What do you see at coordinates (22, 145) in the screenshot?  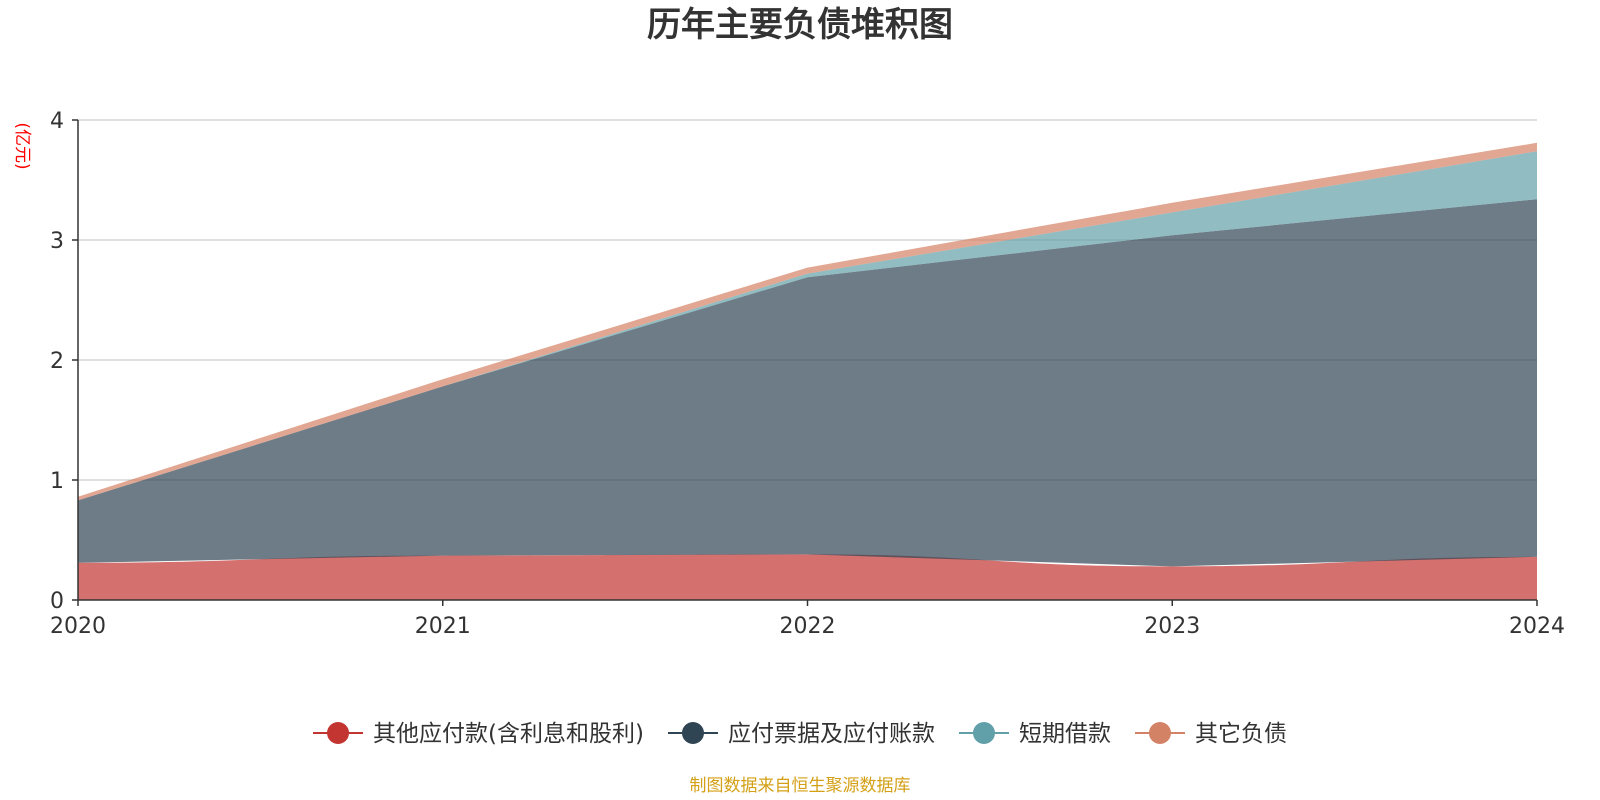 I see `y-axis-unit-label: (亿元)` at bounding box center [22, 145].